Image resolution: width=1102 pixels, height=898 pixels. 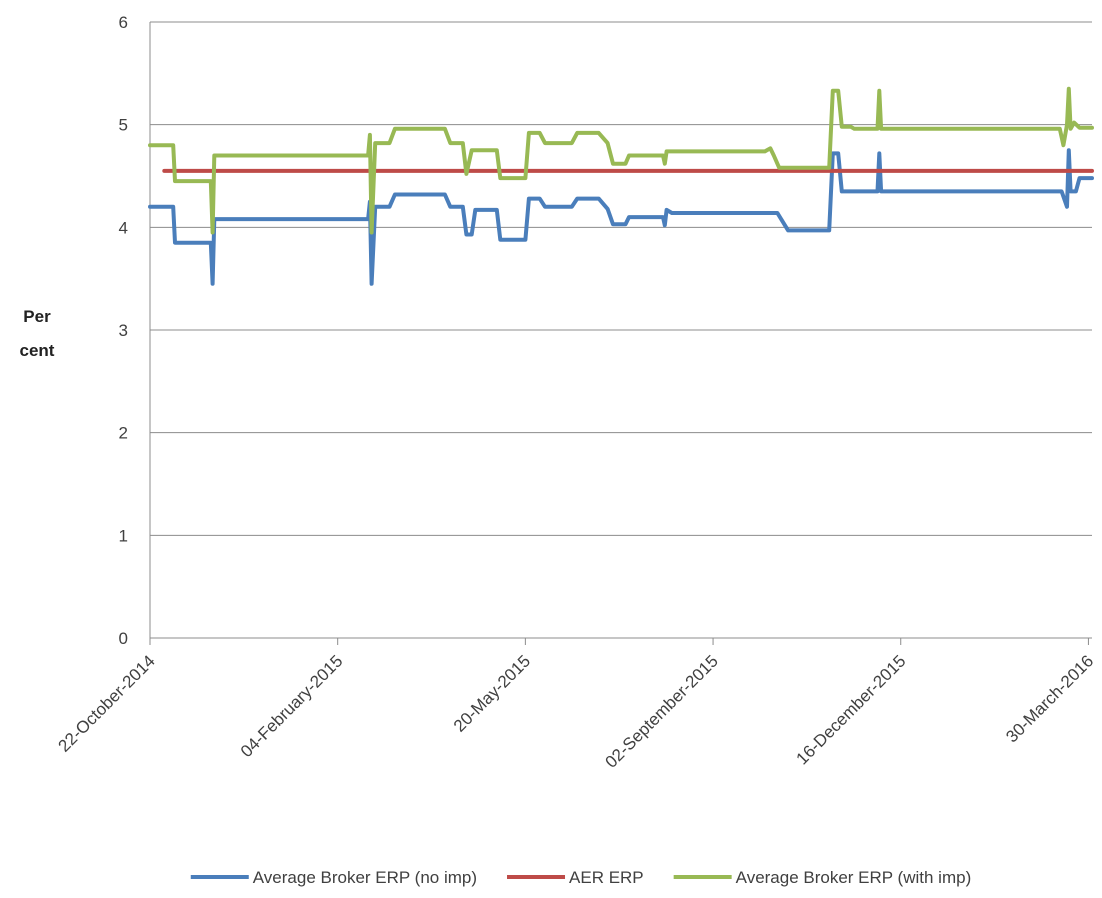 What do you see at coordinates (1049, 698) in the screenshot?
I see `x-tick-label: 30-March-2016` at bounding box center [1049, 698].